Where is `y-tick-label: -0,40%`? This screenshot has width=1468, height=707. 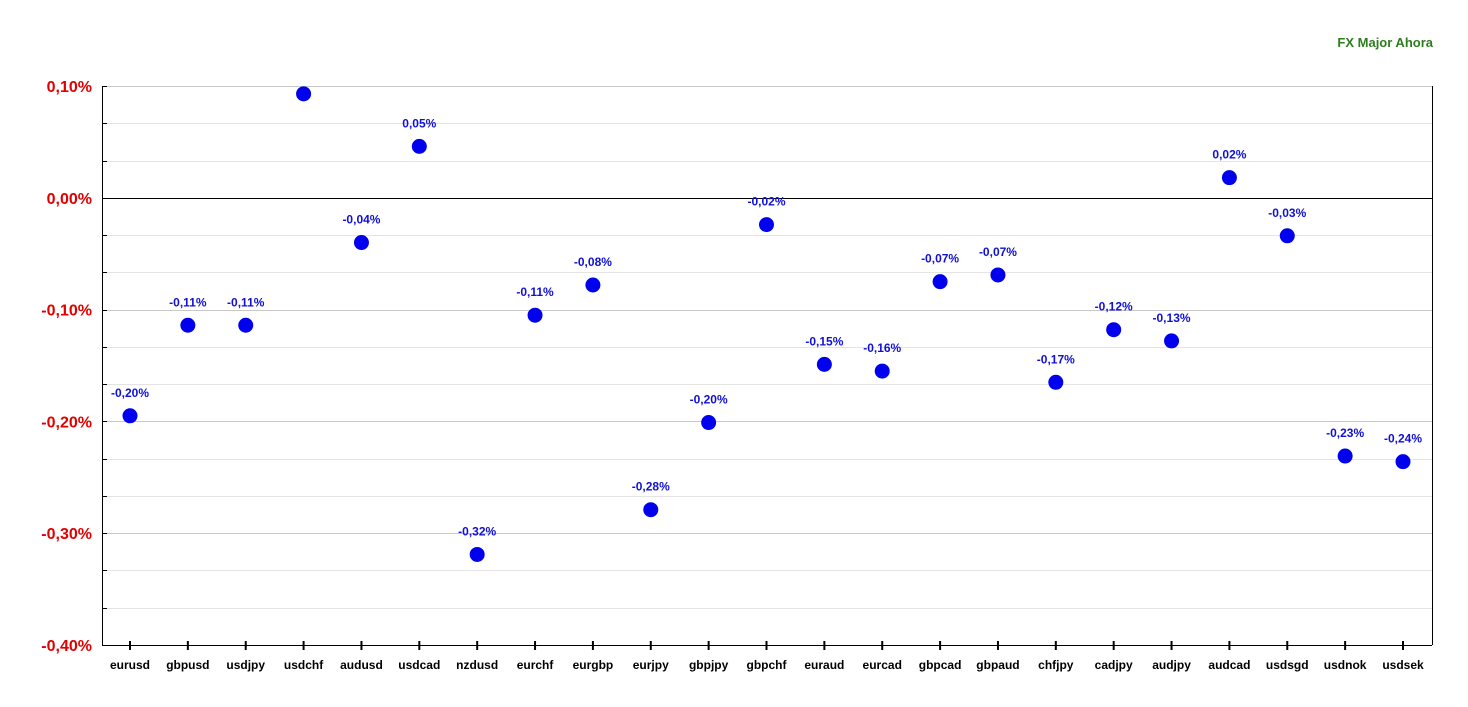 y-tick-label: -0,40% is located at coordinates (66, 646).